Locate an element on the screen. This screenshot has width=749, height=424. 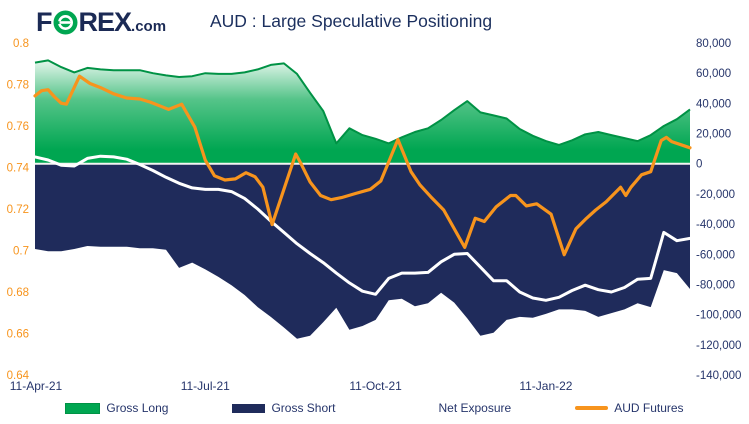
right-axis-tick-label: -60,000 is located at coordinates (715, 255).